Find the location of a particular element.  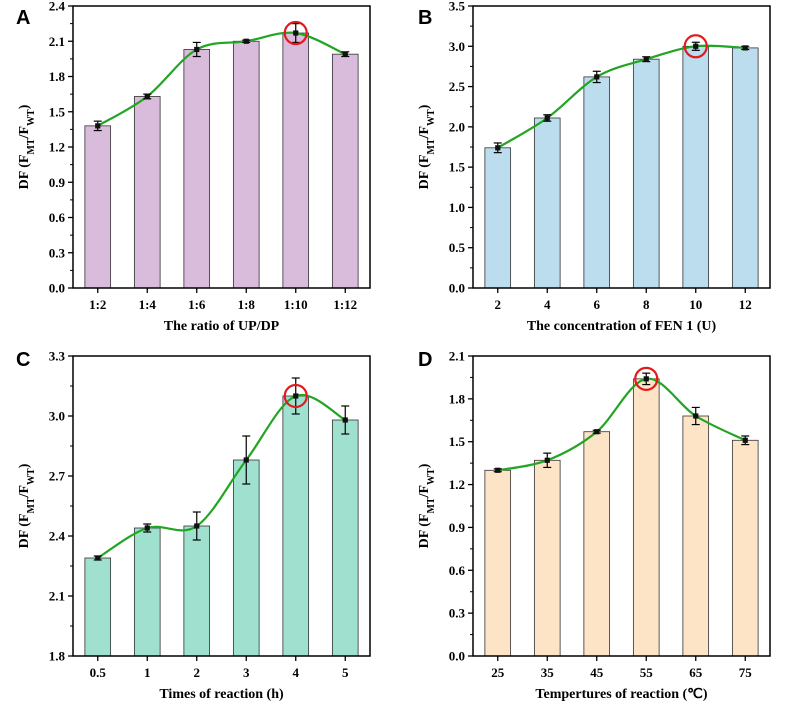

x-tick-label: 2 is located at coordinates (197, 672).